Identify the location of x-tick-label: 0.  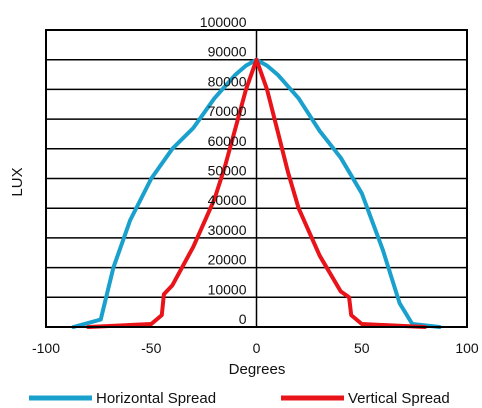
(257, 348).